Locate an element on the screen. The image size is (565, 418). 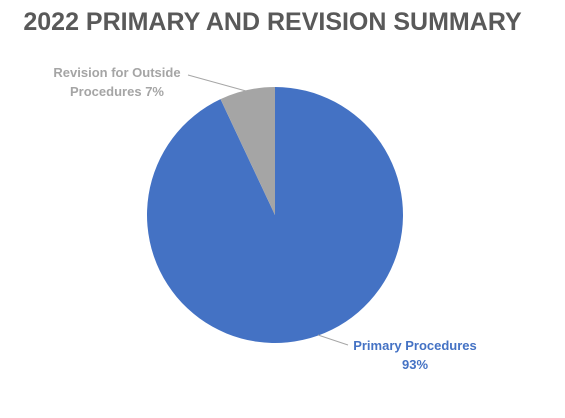
label-category: Primary Procedures is located at coordinates (415, 345).